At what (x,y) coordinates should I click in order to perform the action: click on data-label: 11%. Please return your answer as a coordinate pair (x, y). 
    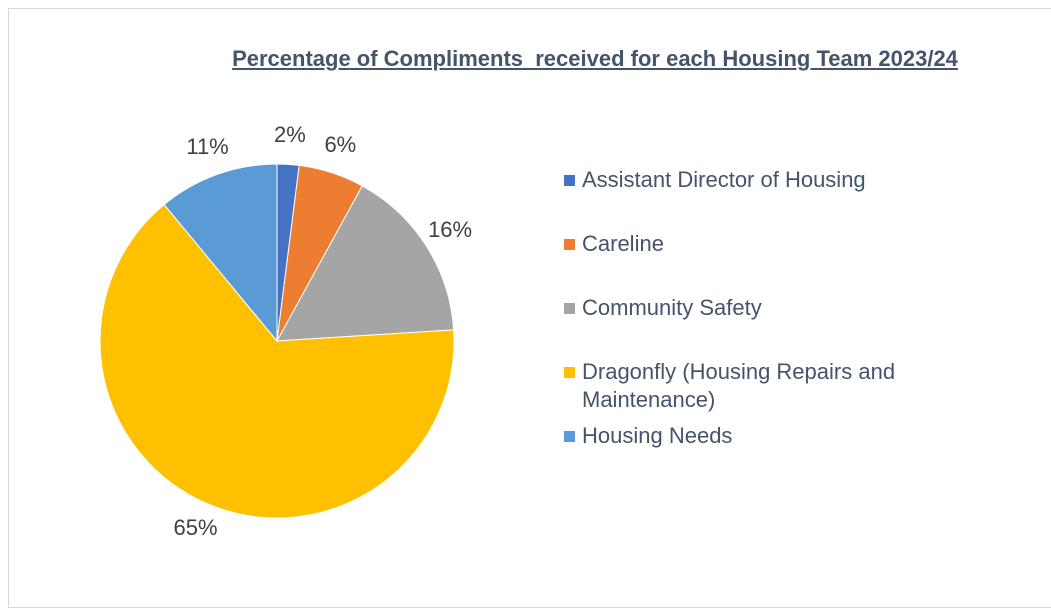
    Looking at the image, I should click on (207, 146).